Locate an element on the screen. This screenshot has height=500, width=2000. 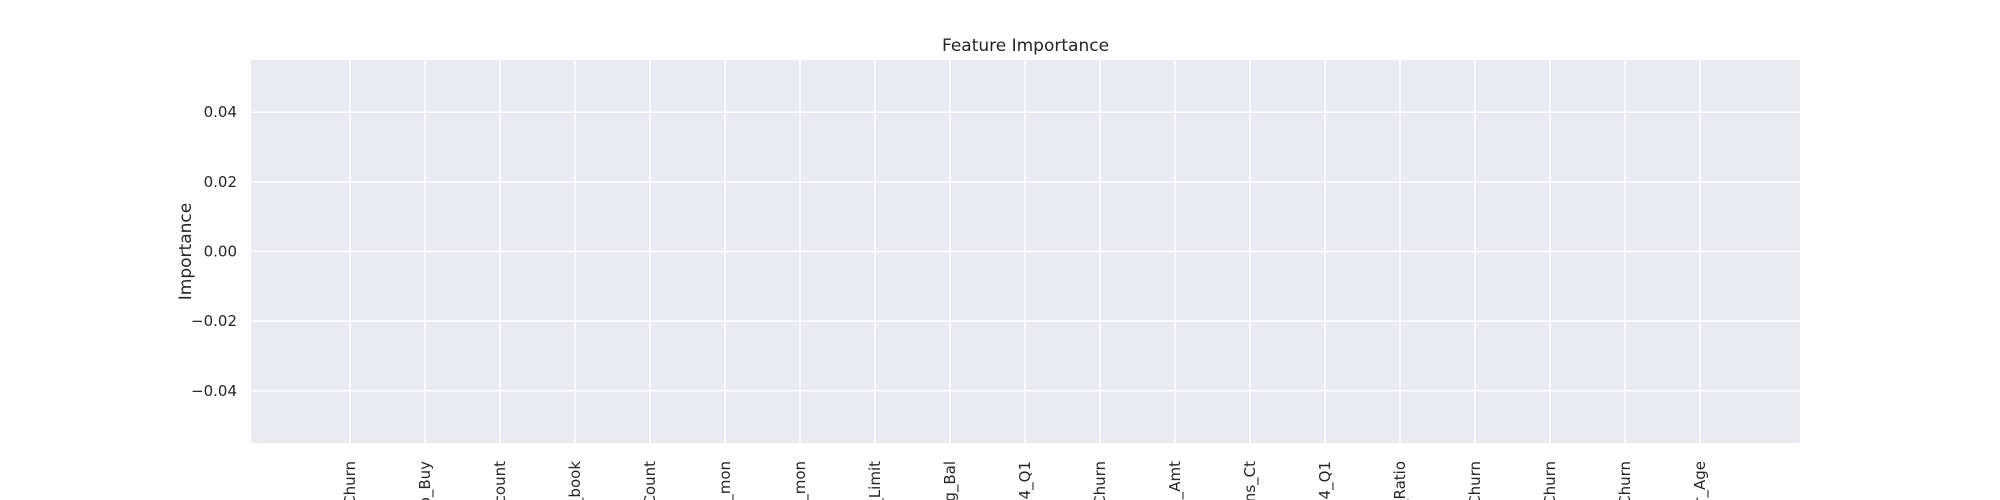
x-tick-label: count is located at coordinates (500, 480).